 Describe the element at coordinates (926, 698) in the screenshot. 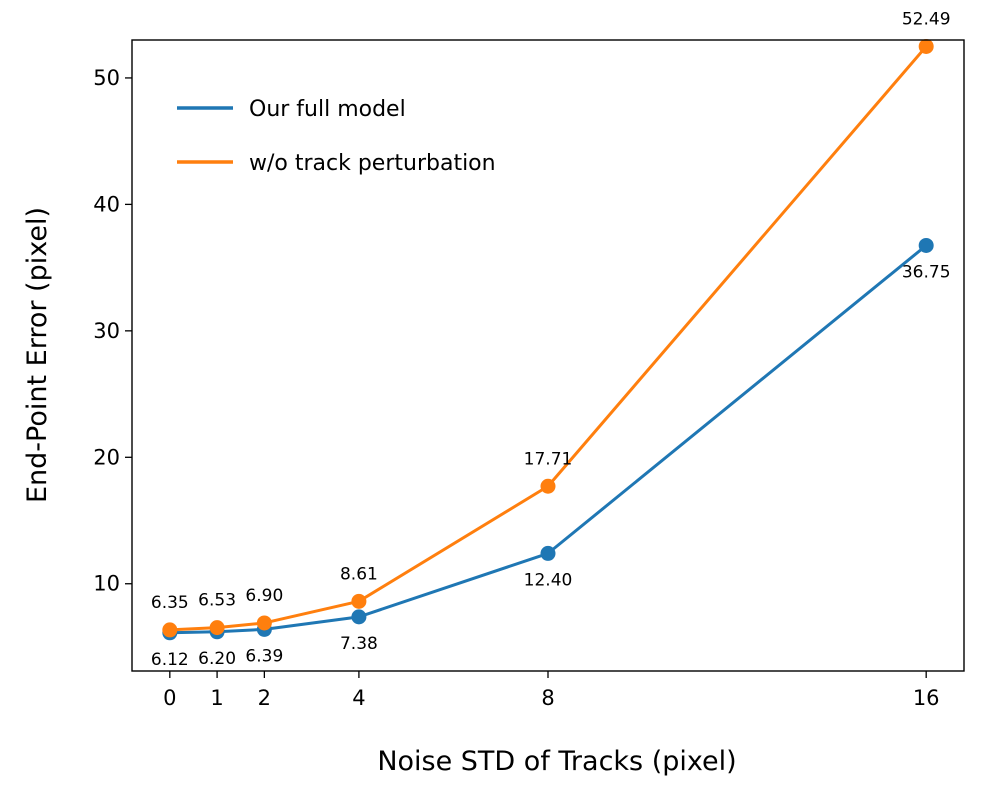

I see `x-tick-label: 16` at that location.